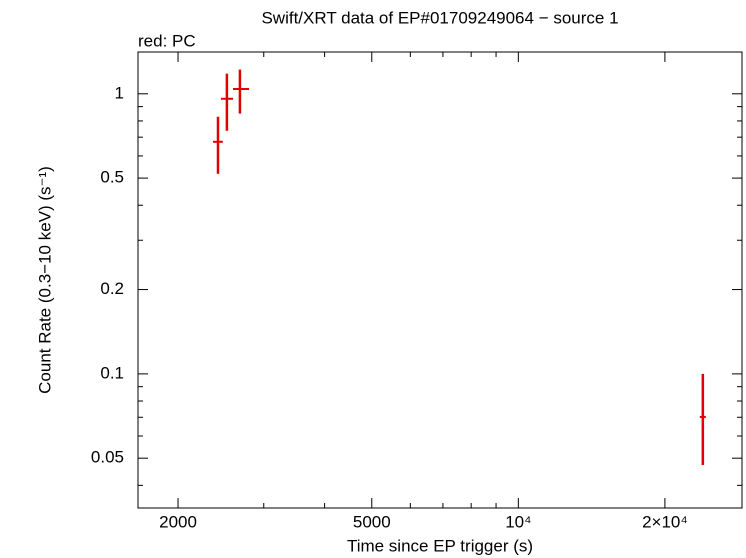  What do you see at coordinates (119, 92) in the screenshot?
I see `y-tick-label: 1` at bounding box center [119, 92].